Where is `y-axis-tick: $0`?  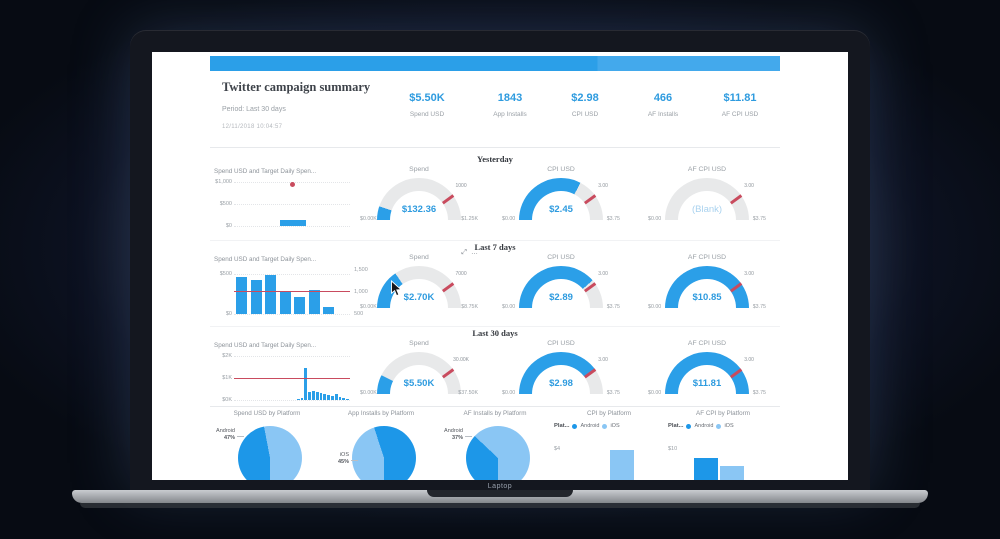
y-axis-tick: $0 is located at coordinates (228, 226).